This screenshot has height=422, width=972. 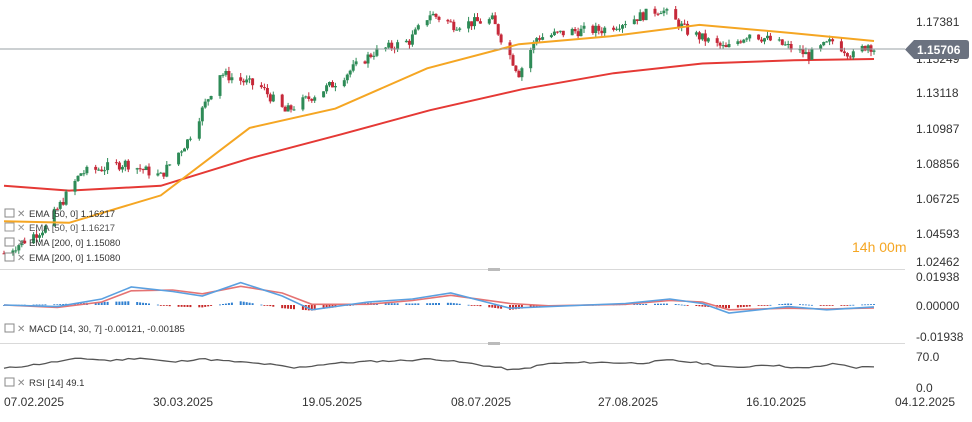 What do you see at coordinates (72, 214) in the screenshot?
I see `legend-ema50-text: EMA [50, 0] 1.16217` at bounding box center [72, 214].